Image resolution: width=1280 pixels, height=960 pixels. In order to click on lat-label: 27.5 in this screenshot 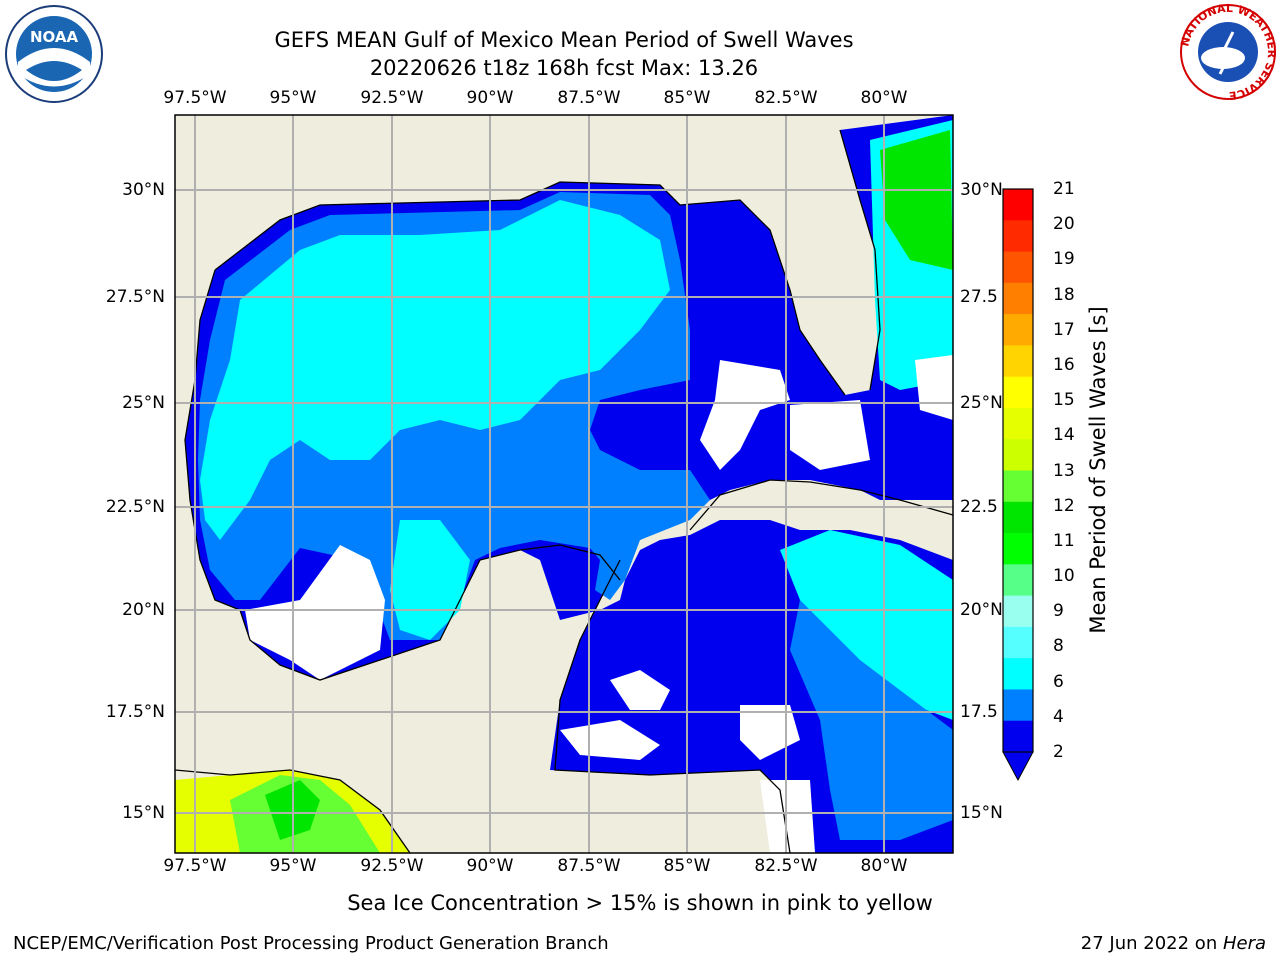, I will do `click(979, 297)`.